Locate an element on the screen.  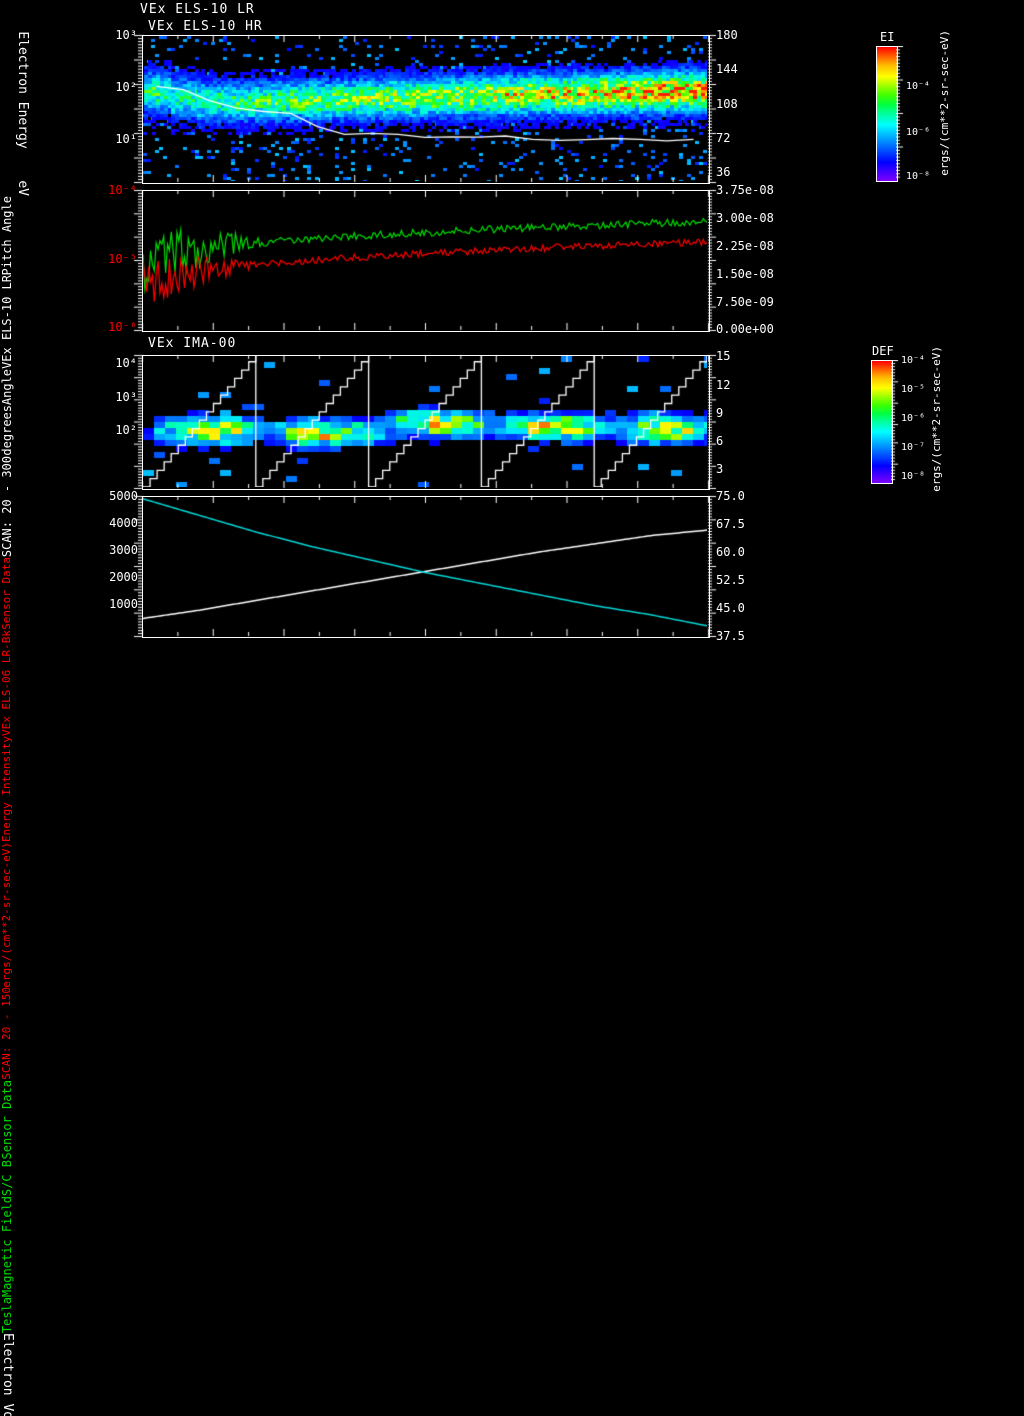
panel2-right-label-line2: S/C B is located at coordinates (7, 1177).